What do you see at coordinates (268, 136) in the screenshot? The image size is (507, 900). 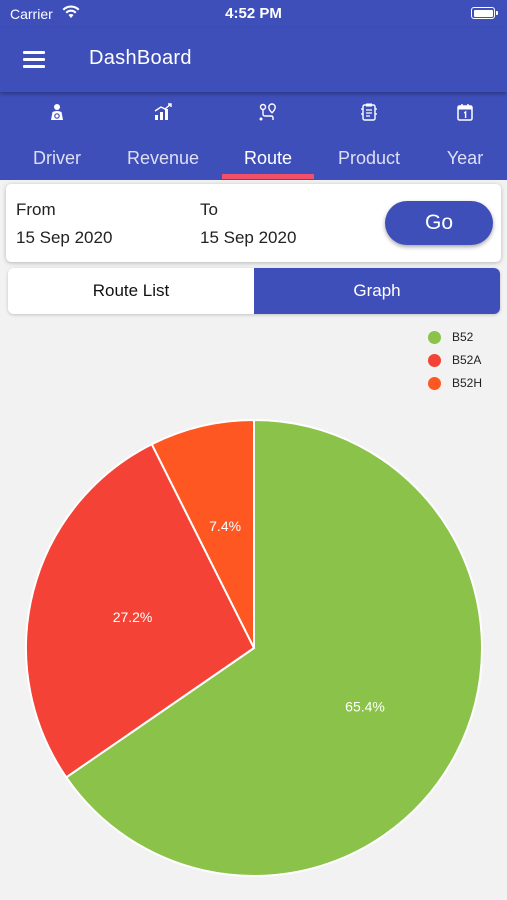 I see `tab-route: Route` at bounding box center [268, 136].